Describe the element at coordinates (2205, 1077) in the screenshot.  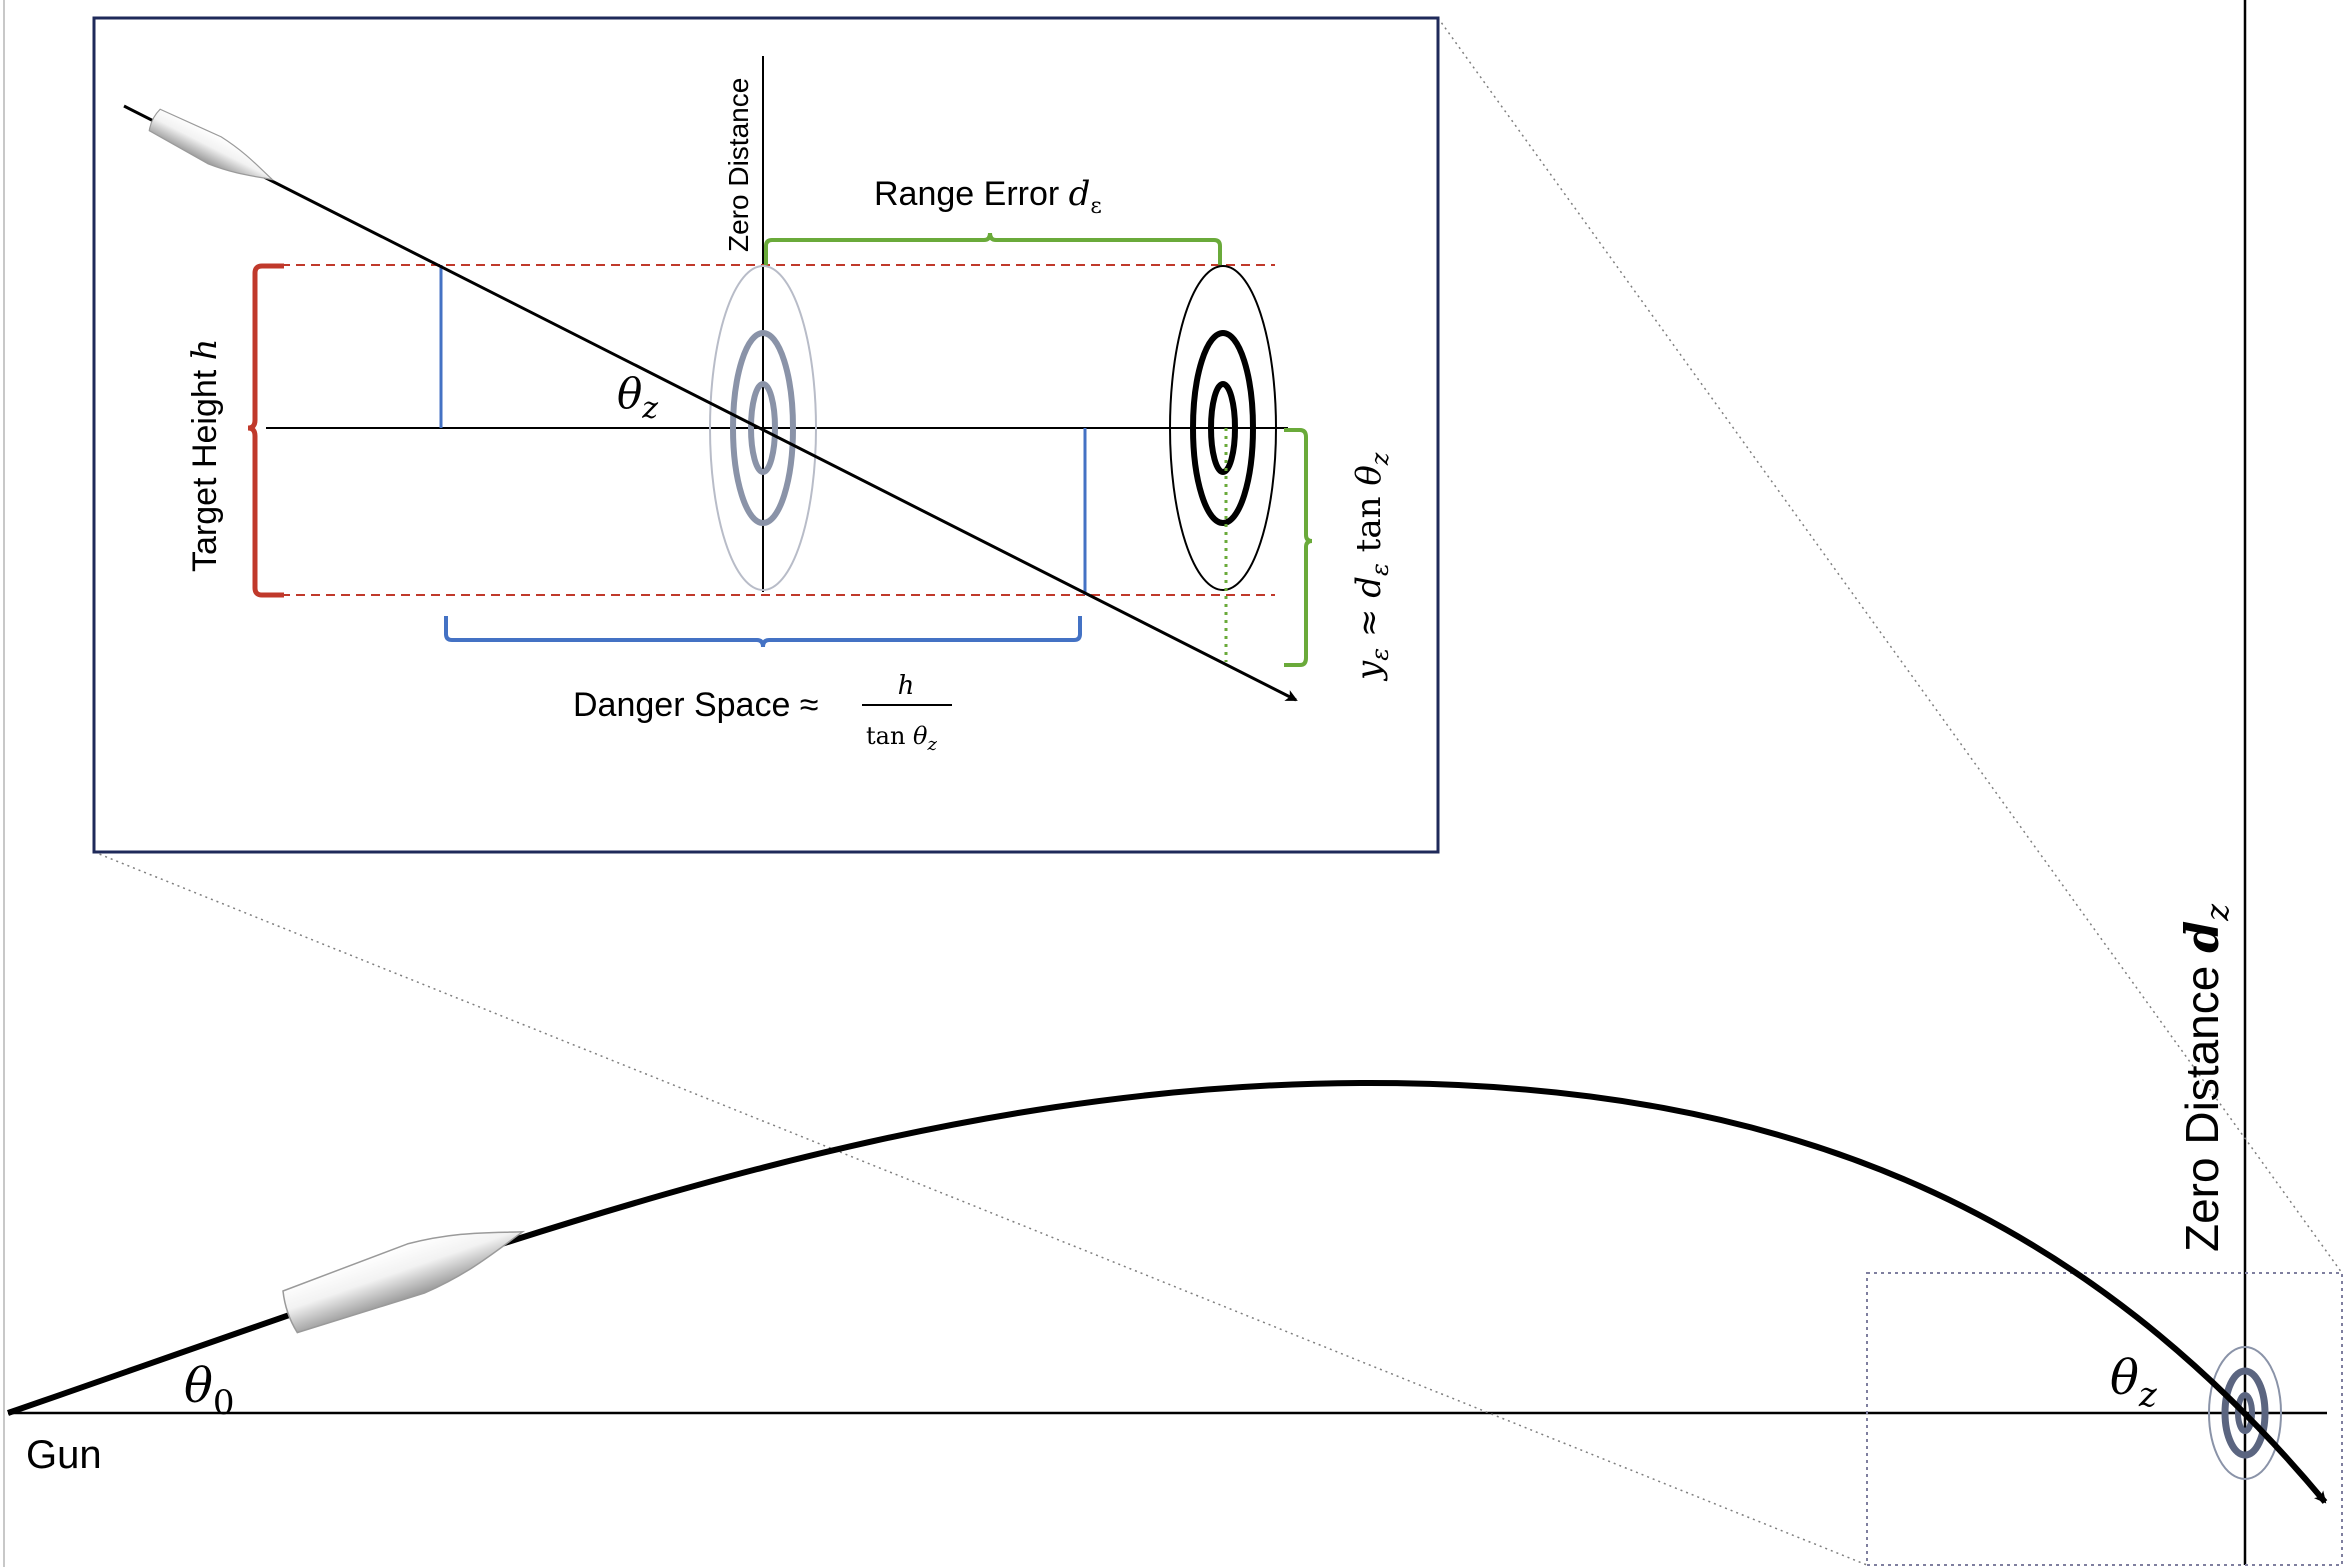
I see `zero-distance-label: Zero Distance dz` at that location.